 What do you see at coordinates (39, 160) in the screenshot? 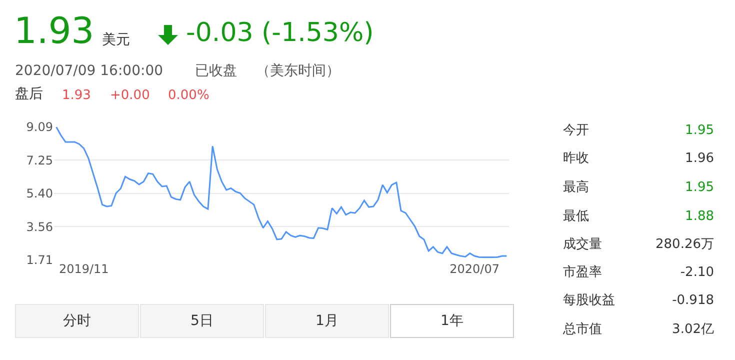
I see `y-tick-label: 7.25` at bounding box center [39, 160].